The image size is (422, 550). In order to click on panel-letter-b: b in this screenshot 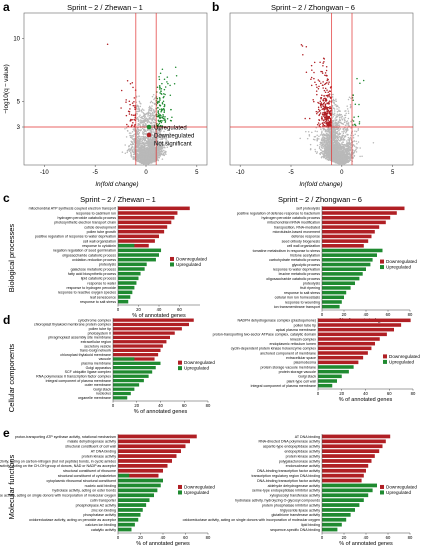, I will do `click(215, 7)`.